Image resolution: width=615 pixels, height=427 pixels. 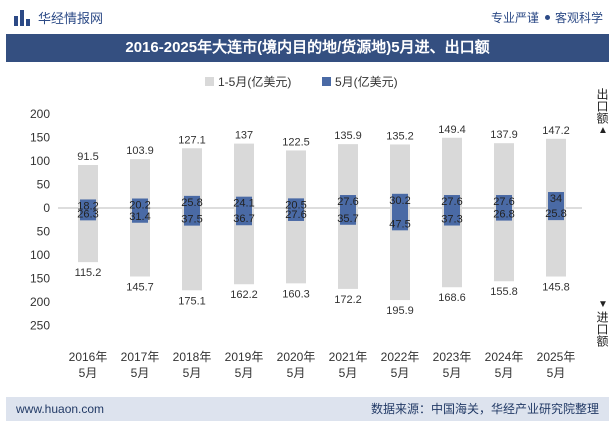 What do you see at coordinates (348, 300) in the screenshot?
I see `data-label-import-ytd: 172.2` at bounding box center [348, 300].